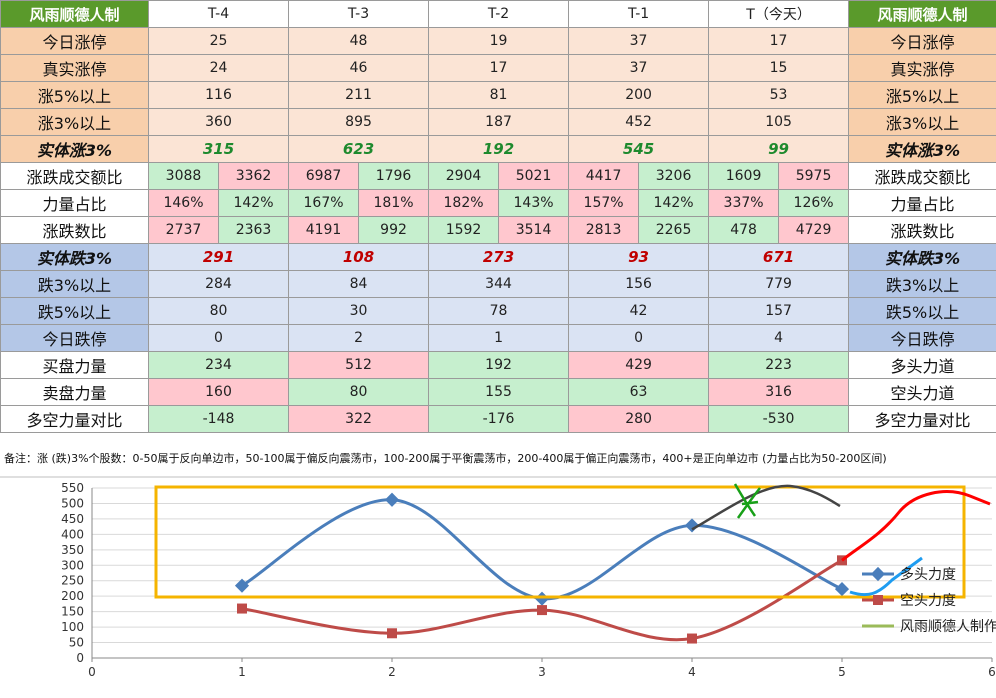 The width and height of the screenshot is (996, 698). Describe the element at coordinates (499, 257) in the screenshot. I see `value-cell: 273` at that location.